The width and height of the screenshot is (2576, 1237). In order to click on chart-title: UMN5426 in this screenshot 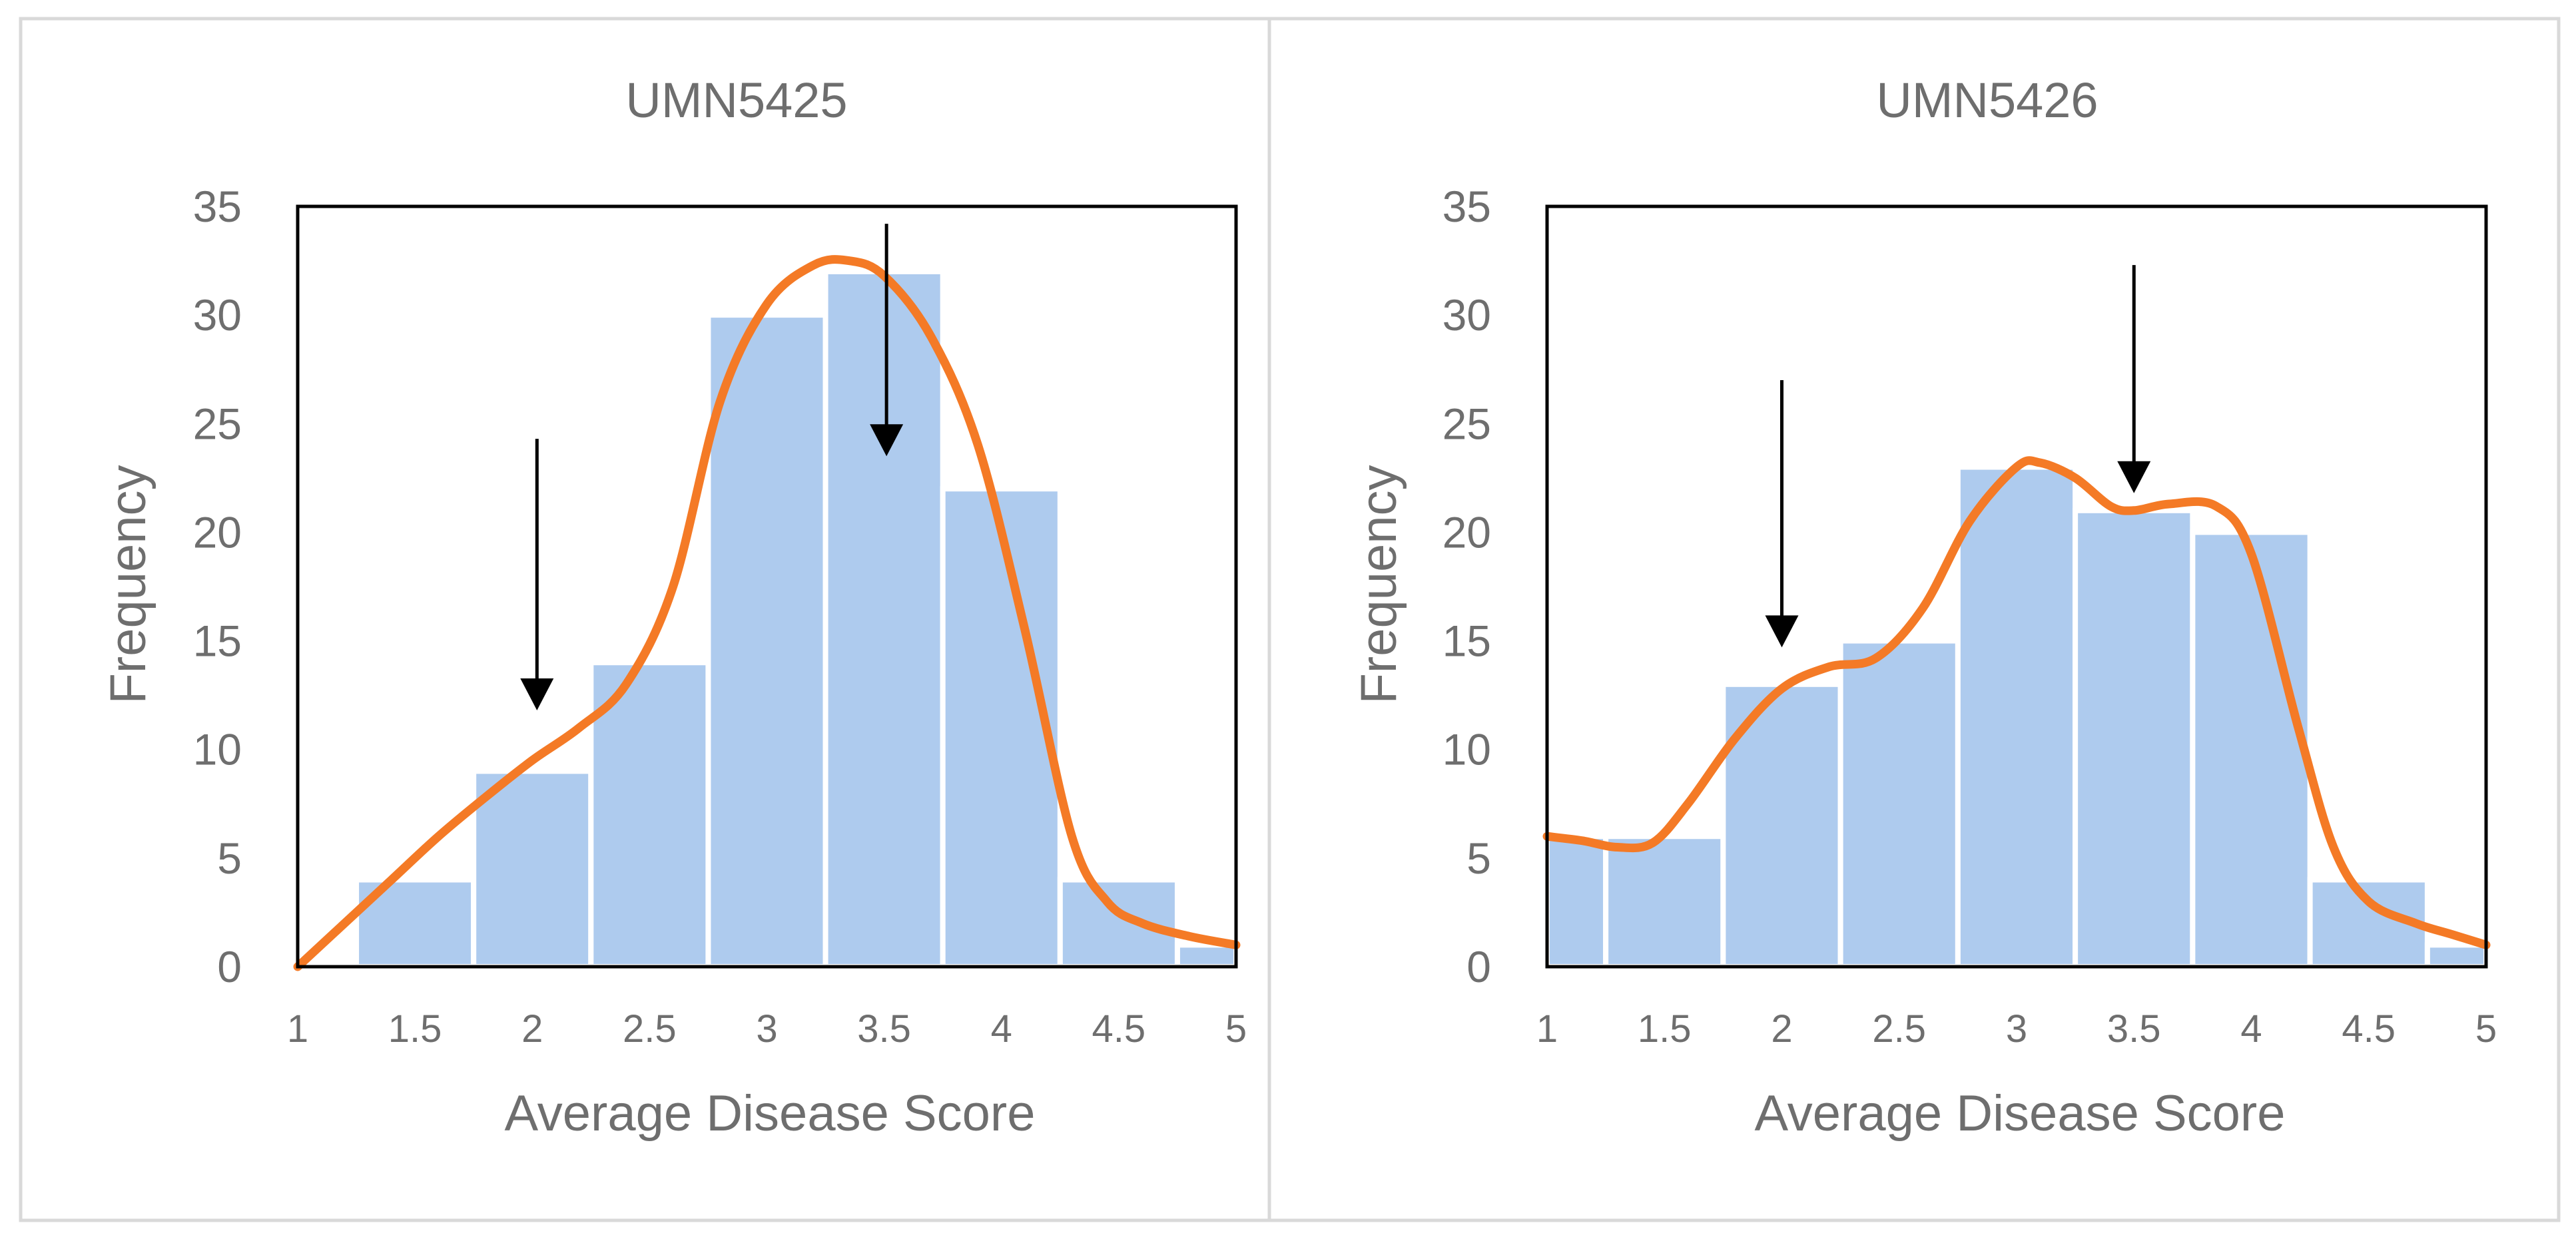, I will do `click(1987, 101)`.